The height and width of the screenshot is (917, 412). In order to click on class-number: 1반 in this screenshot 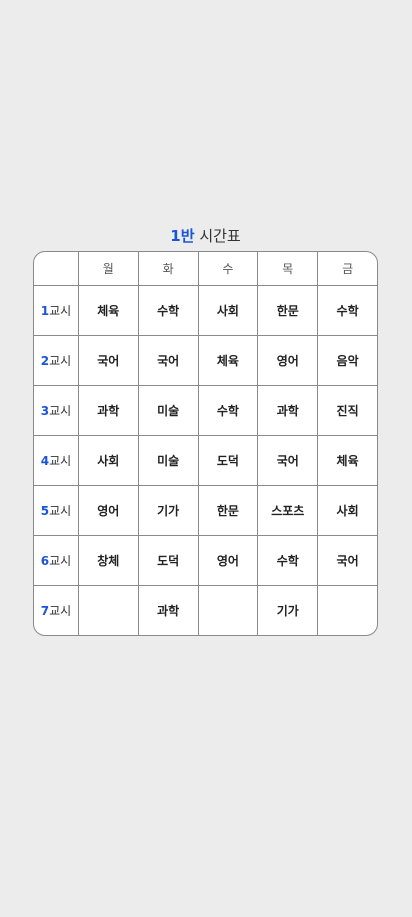, I will do `click(182, 236)`.